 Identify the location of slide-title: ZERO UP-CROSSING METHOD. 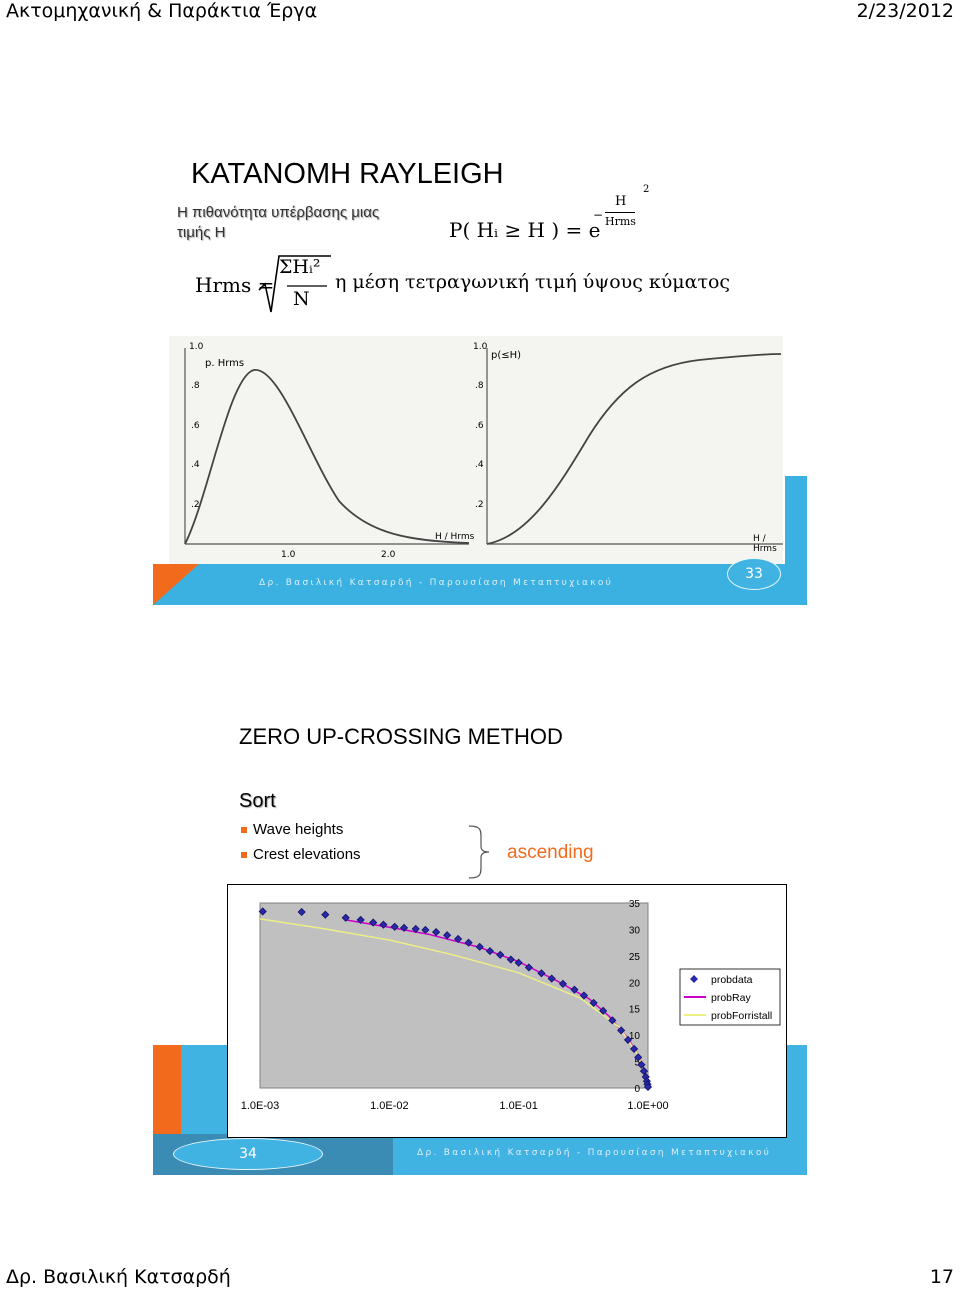
(401, 736).